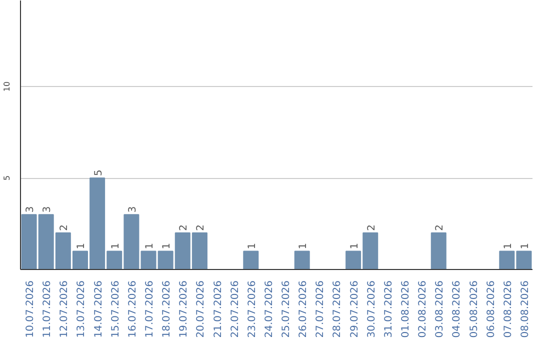  I want to click on x-tick-label: 28.07.2026, so click(338, 309).